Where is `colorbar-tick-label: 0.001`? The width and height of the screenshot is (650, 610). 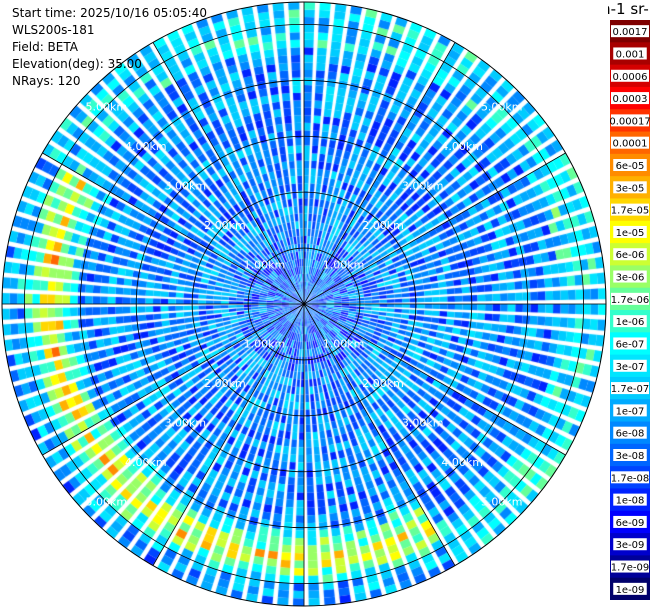
colorbar-tick-label: 0.001 is located at coordinates (630, 54).